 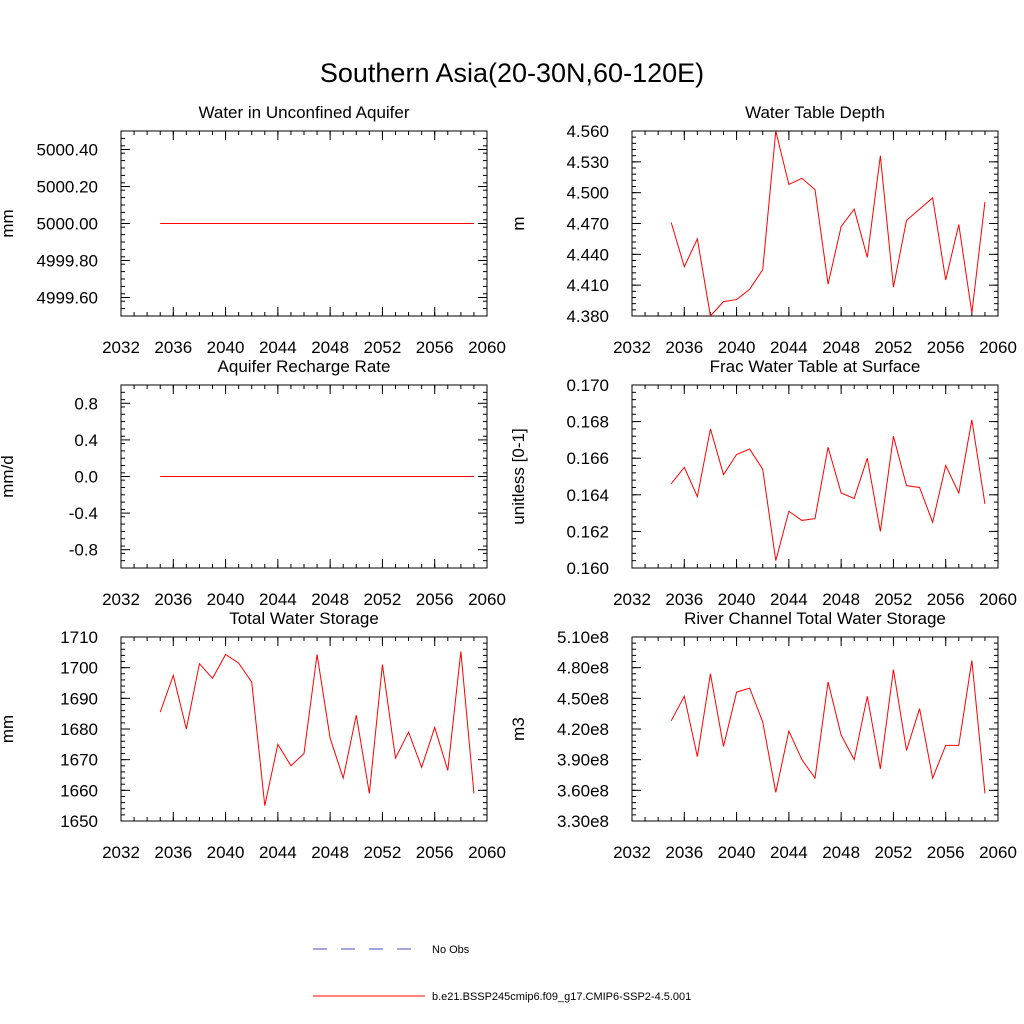 I want to click on y-axis-label: mm/d, so click(x=8, y=476).